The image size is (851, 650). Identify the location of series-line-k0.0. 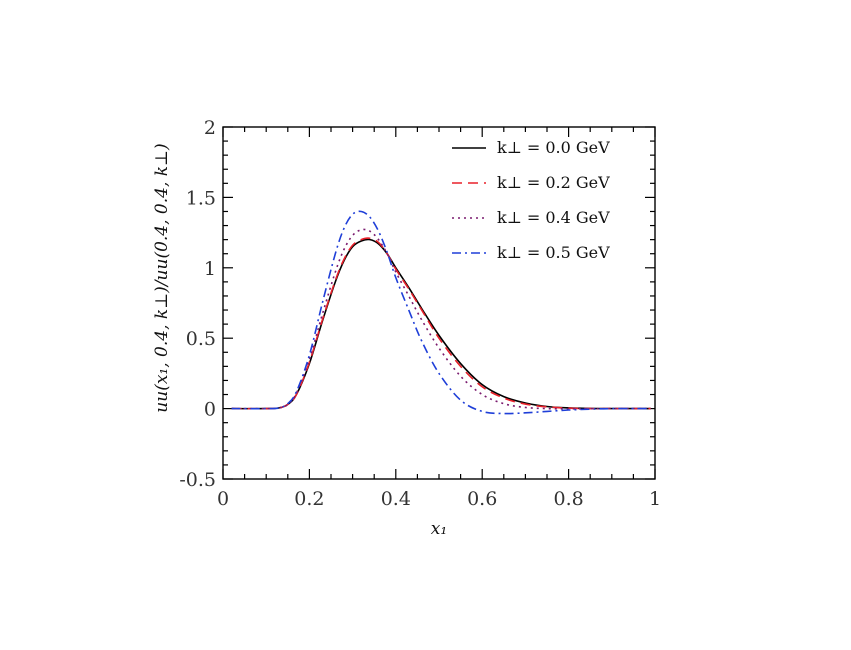
(441, 324).